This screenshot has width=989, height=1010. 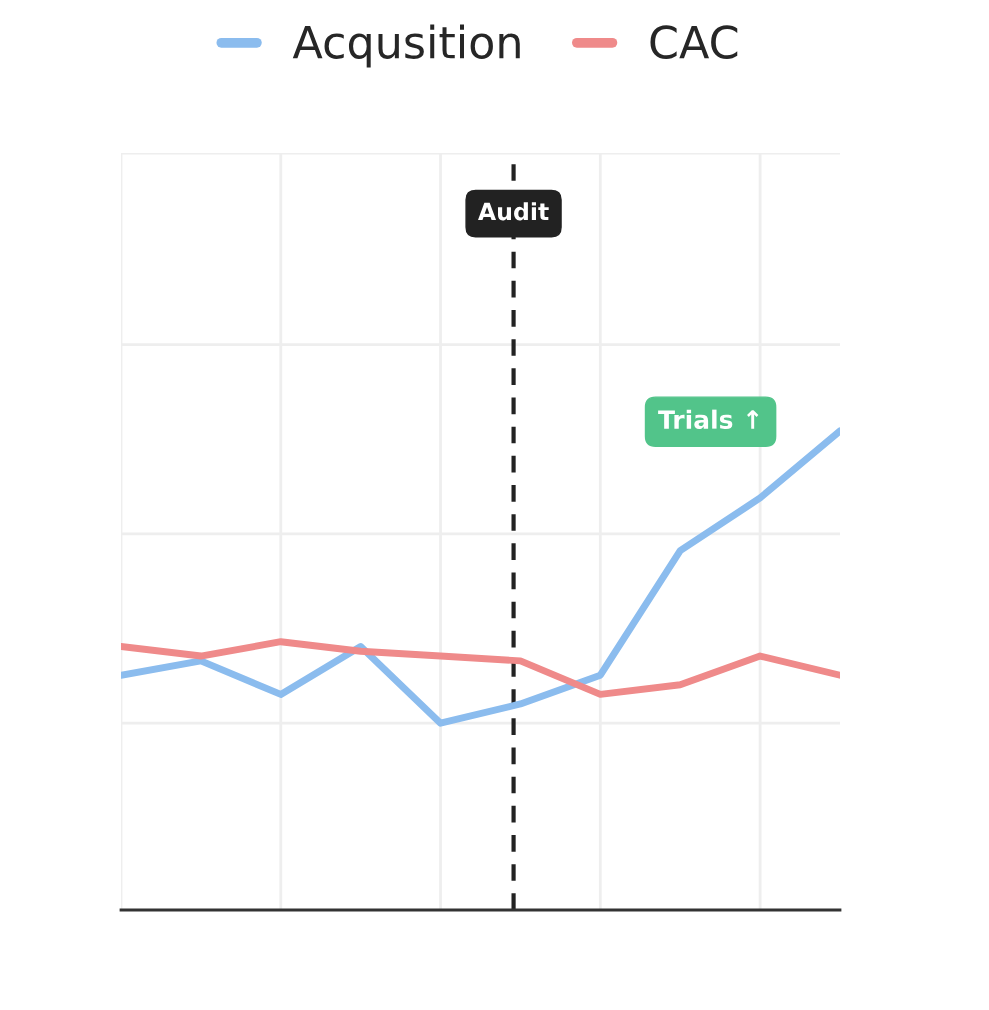 I want to click on legend-label: Acqusition, so click(x=406, y=46).